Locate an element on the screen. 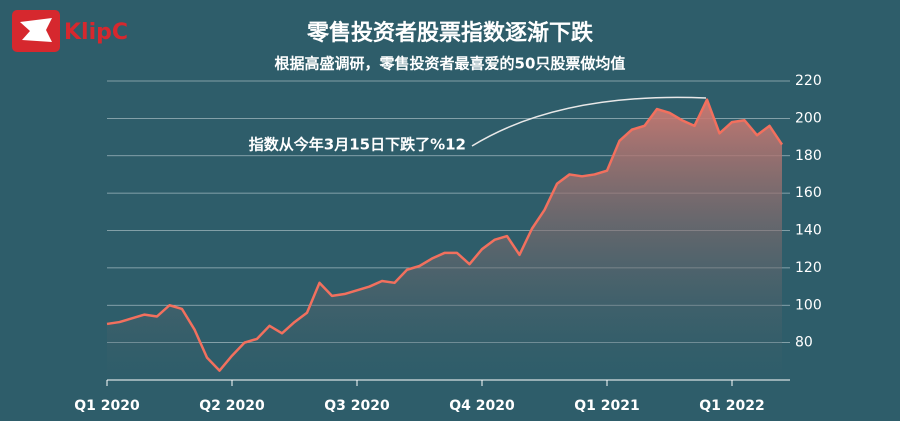 This screenshot has height=421, width=900. y-tick-label: 180 is located at coordinates (808, 156).